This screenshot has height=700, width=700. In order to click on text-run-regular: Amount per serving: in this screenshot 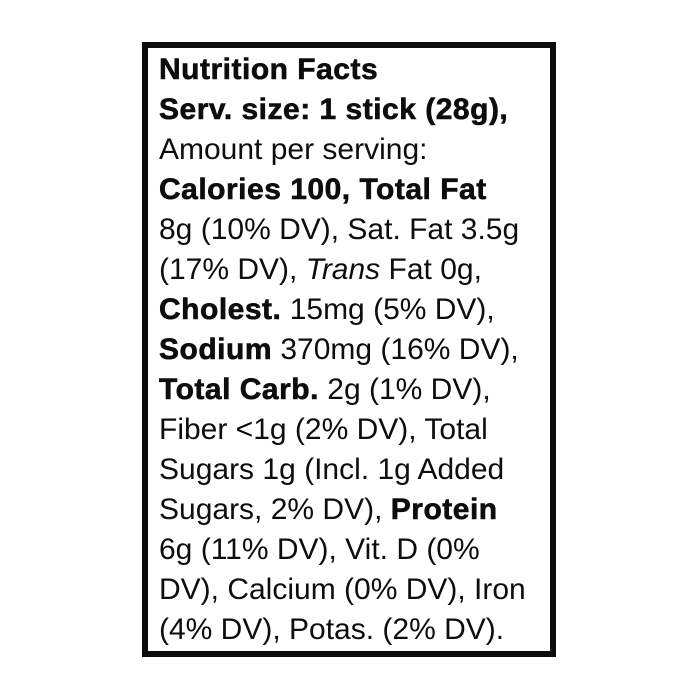, I will do `click(293, 149)`.